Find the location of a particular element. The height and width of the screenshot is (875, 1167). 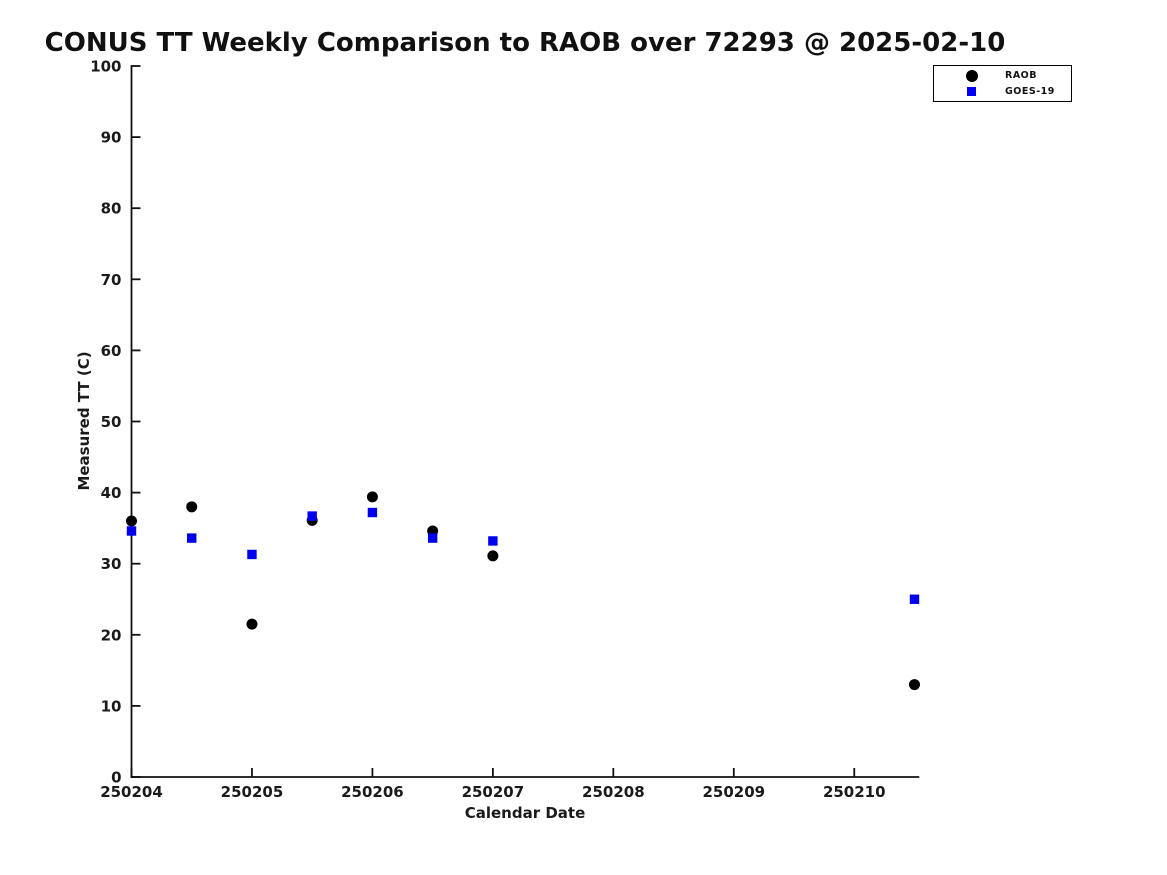

y-tick-label: 20 is located at coordinates (111, 635).